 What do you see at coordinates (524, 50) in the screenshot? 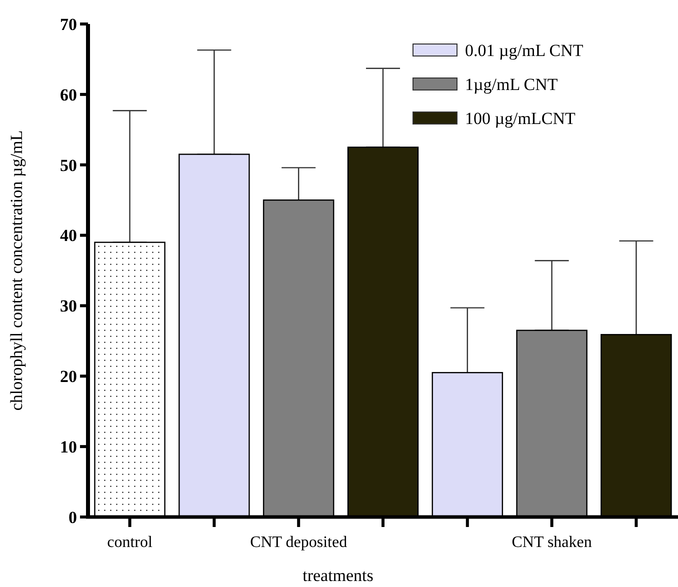
I see `legend-label: 0.01 µg/mL CNT` at bounding box center [524, 50].